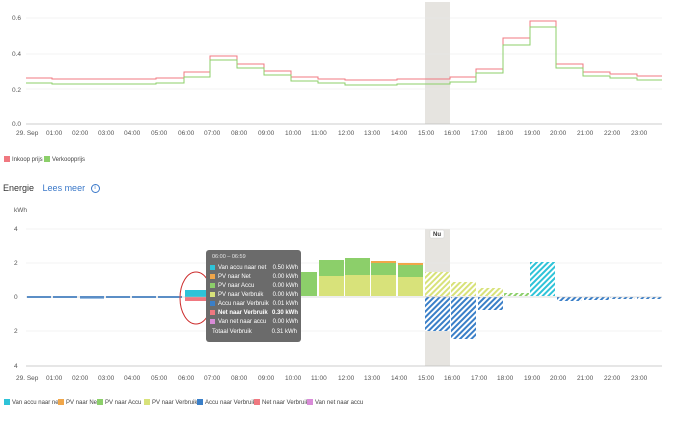 This screenshot has height=421, width=690. I want to click on legend-label: PV naar Accu, so click(123, 403).